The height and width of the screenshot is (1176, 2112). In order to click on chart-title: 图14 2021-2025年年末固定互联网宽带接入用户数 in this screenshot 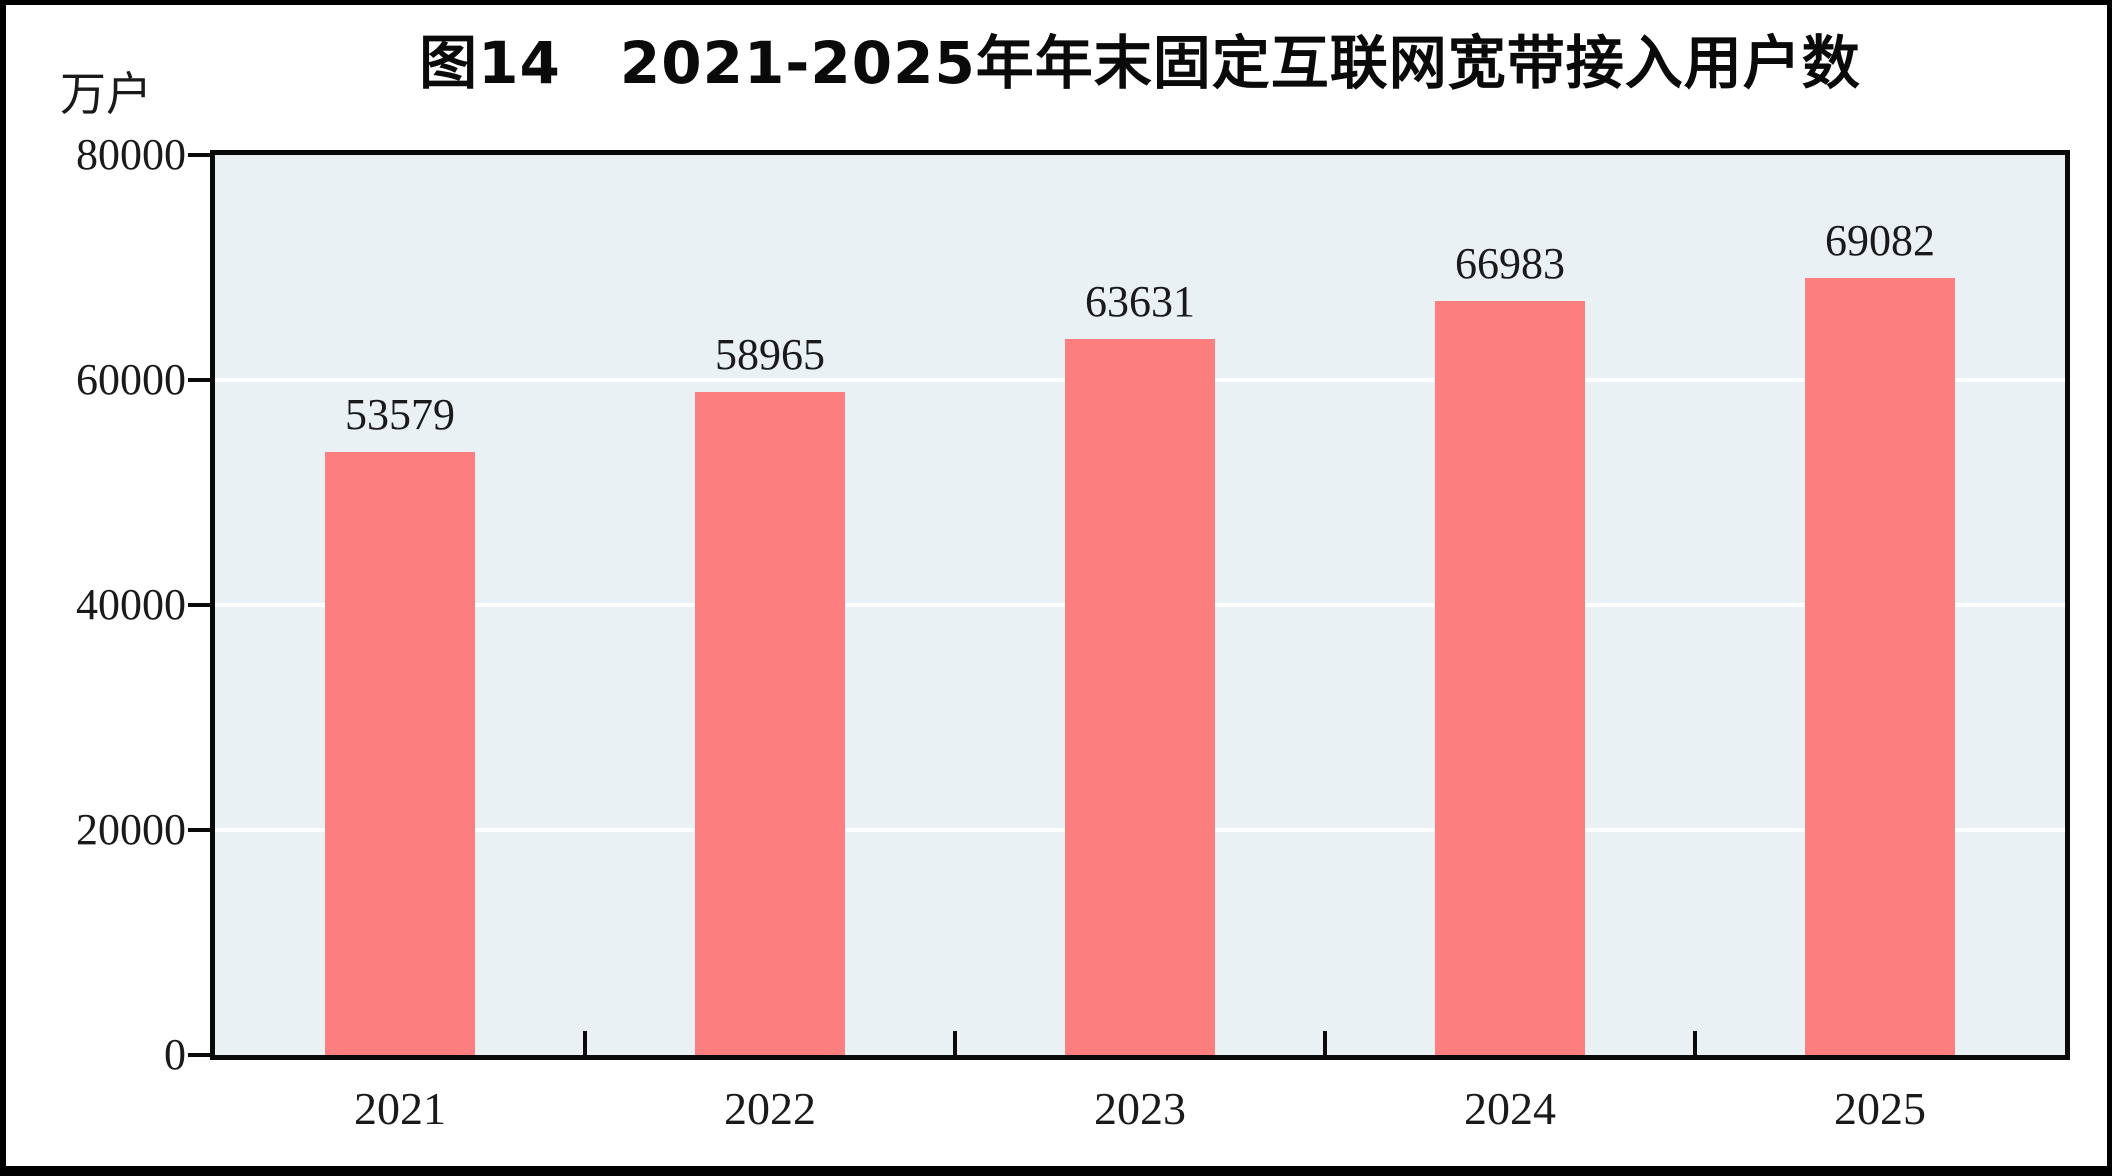, I will do `click(1140, 63)`.